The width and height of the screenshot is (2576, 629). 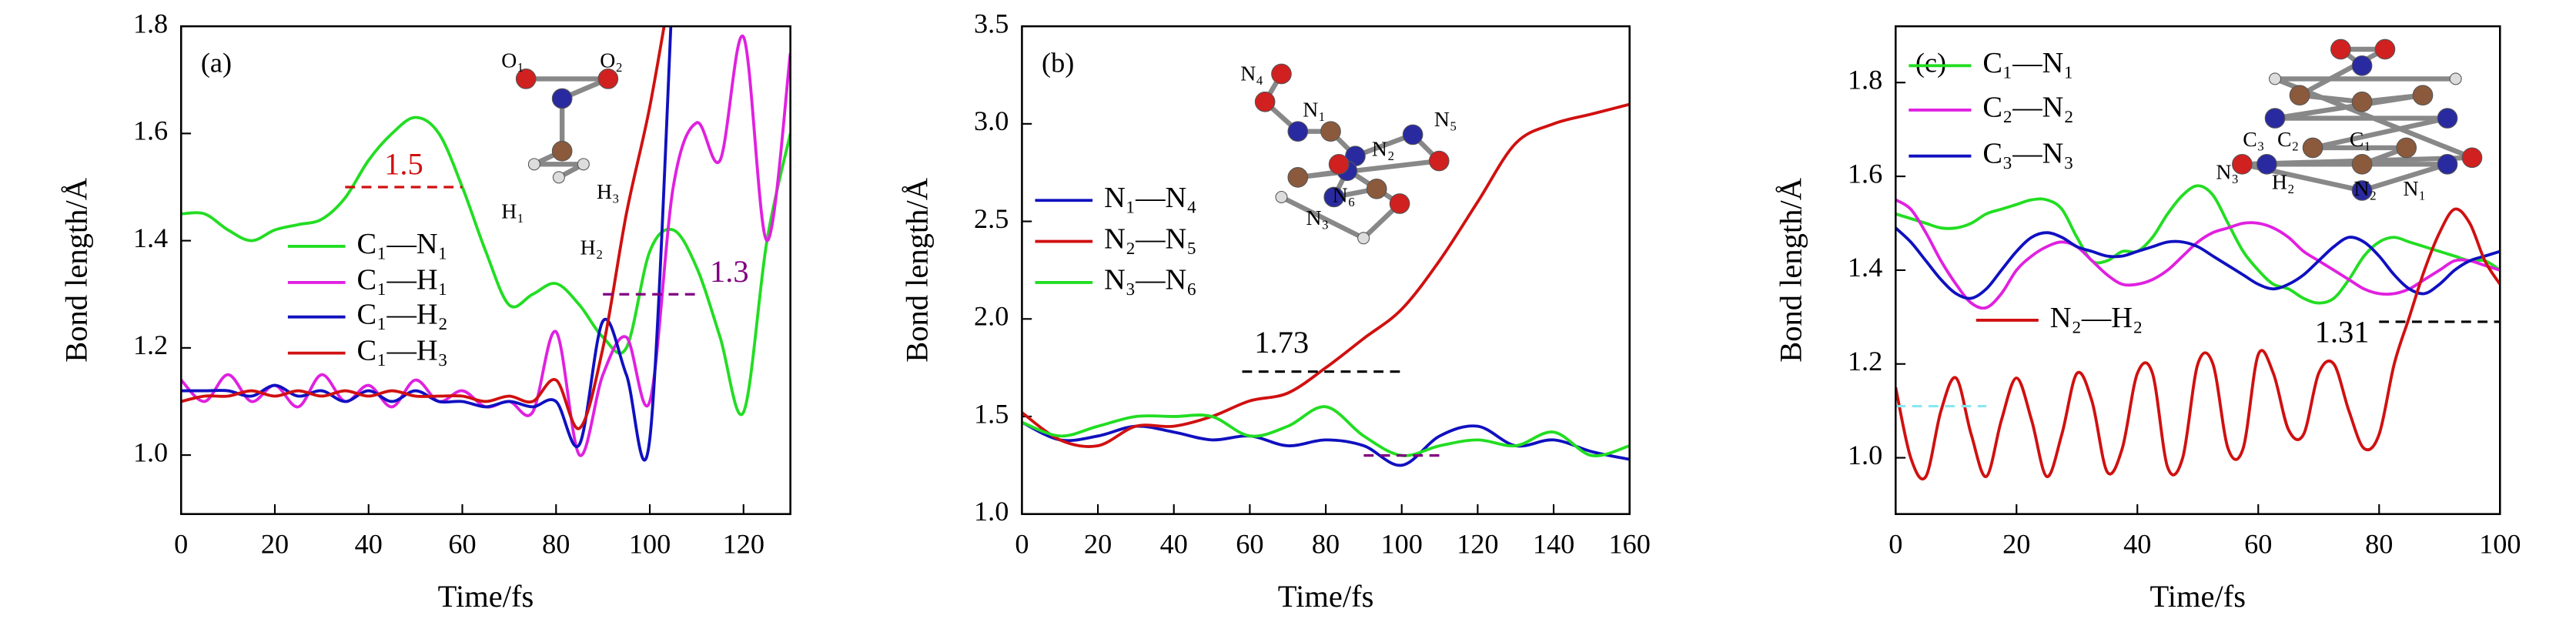 What do you see at coordinates (1150, 198) in the screenshot?
I see `legend-label: N₁—N₄` at bounding box center [1150, 198].